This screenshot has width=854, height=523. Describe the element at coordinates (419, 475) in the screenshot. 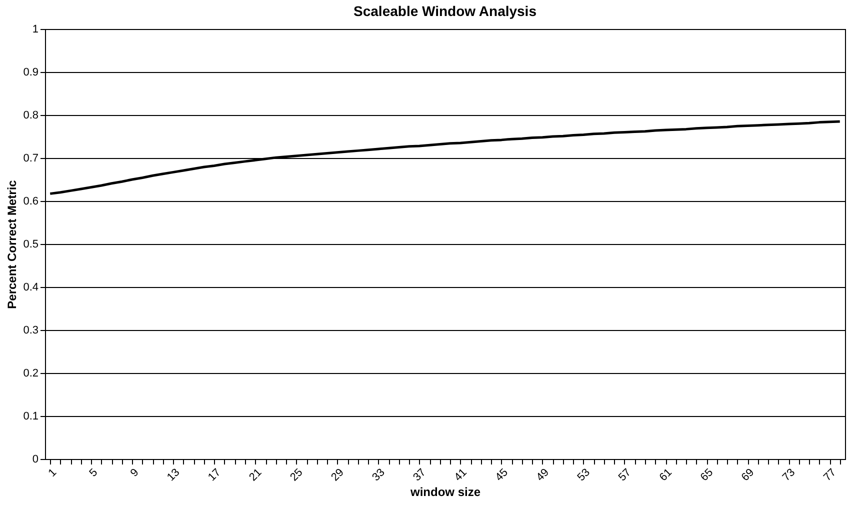

I see `x-tick-label: 37` at that location.